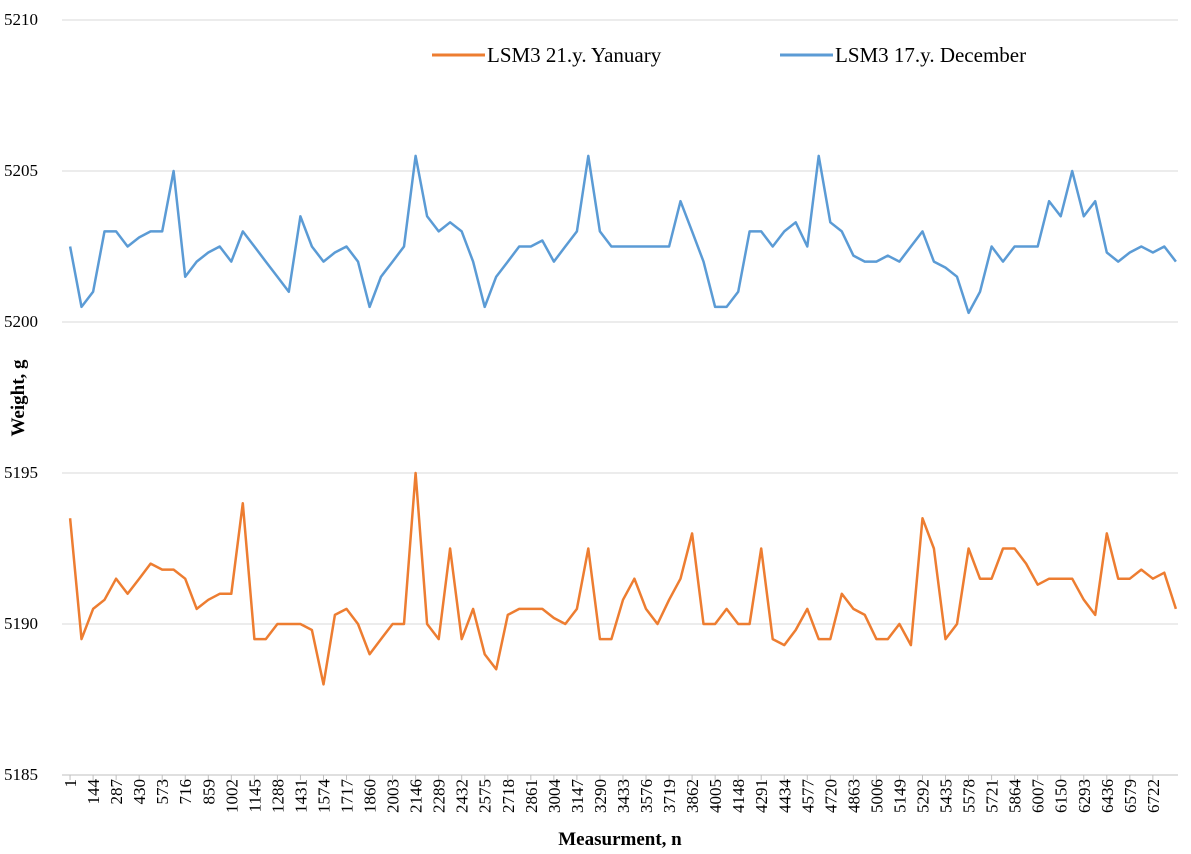 This screenshot has height=854, width=1191. I want to click on x-tick-label: 2575, so click(485, 796).